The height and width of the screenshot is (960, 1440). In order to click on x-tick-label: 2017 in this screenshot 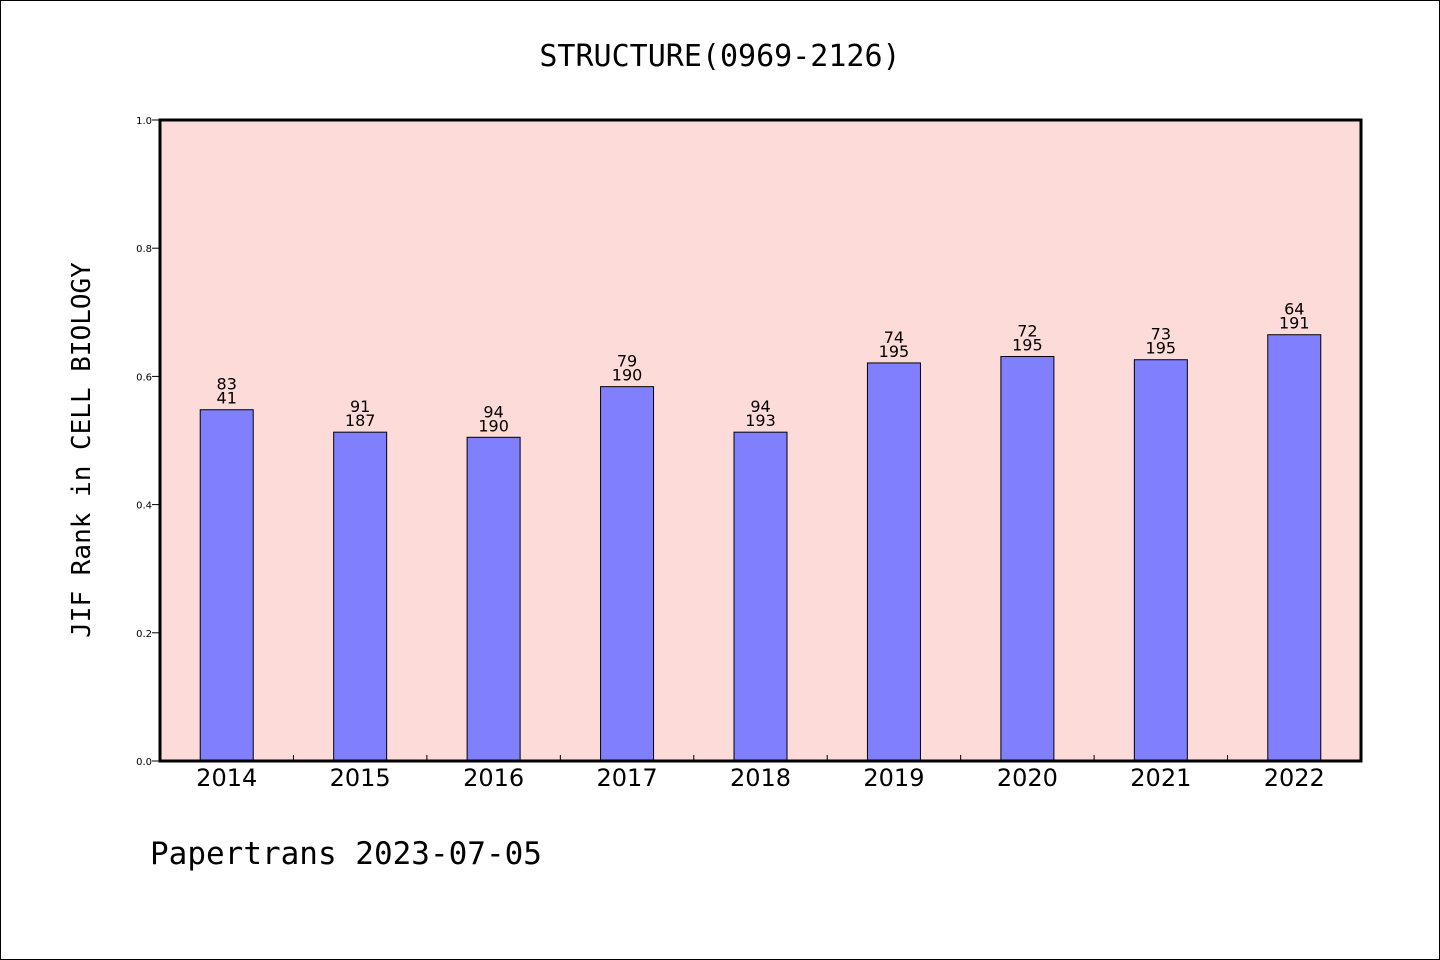, I will do `click(627, 778)`.